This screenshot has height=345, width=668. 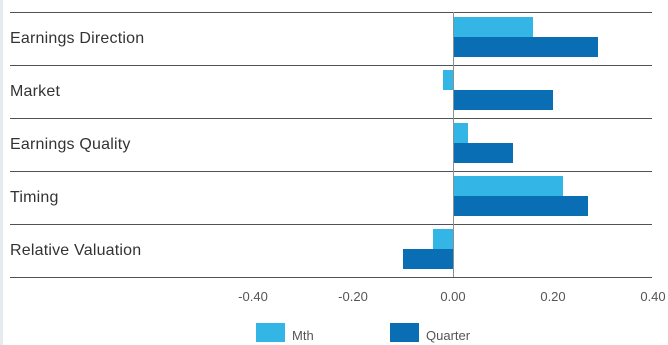 I want to click on x-axis-tick-labels: -0.40 -0.20 0.00 0.20 0.40, so click(x=451, y=296).